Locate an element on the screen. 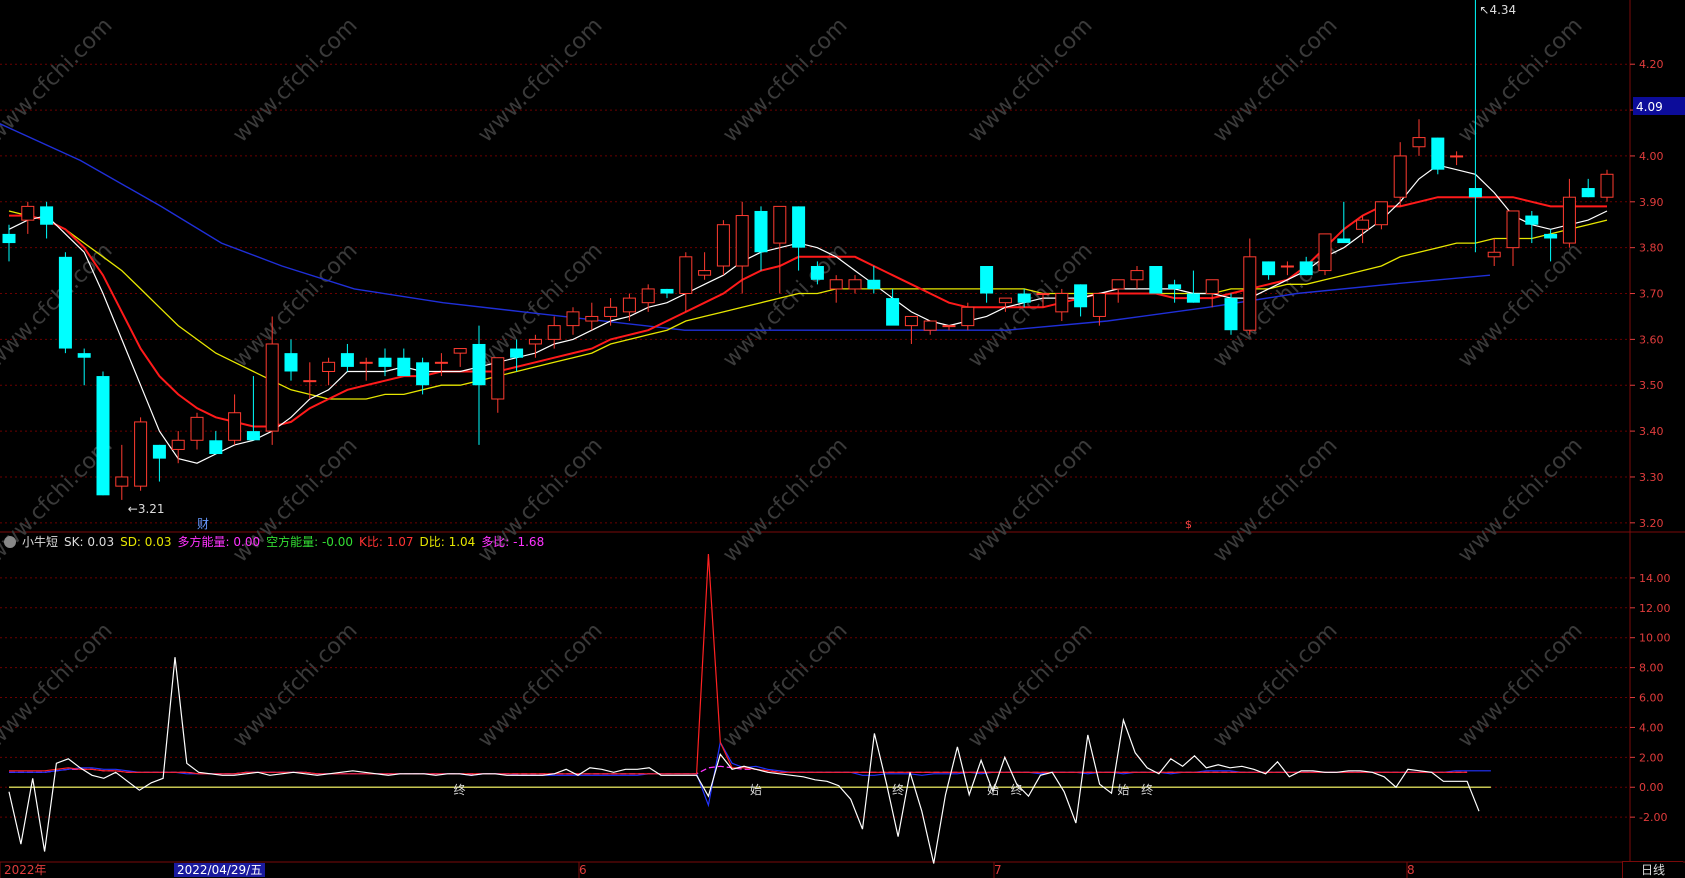 This screenshot has height=878, width=1685. price-tick-label: 4.20 is located at coordinates (1651, 64).